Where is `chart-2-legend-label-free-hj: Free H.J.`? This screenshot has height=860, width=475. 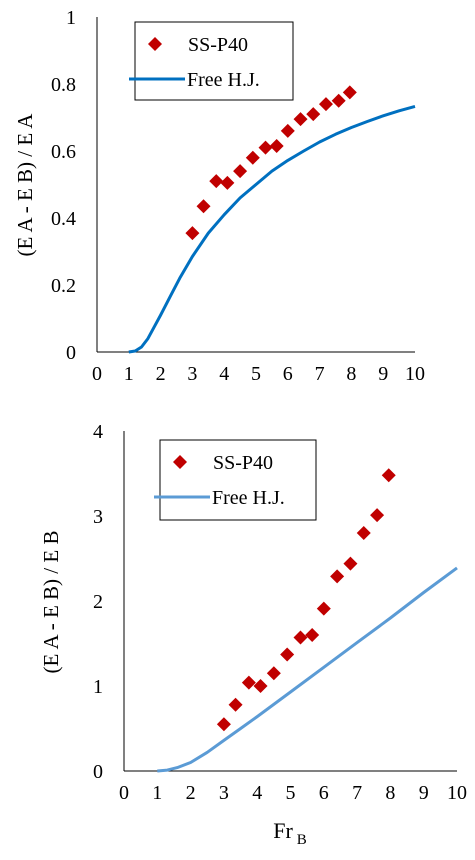
chart-2-legend-label-free-hj: Free H.J. is located at coordinates (248, 498).